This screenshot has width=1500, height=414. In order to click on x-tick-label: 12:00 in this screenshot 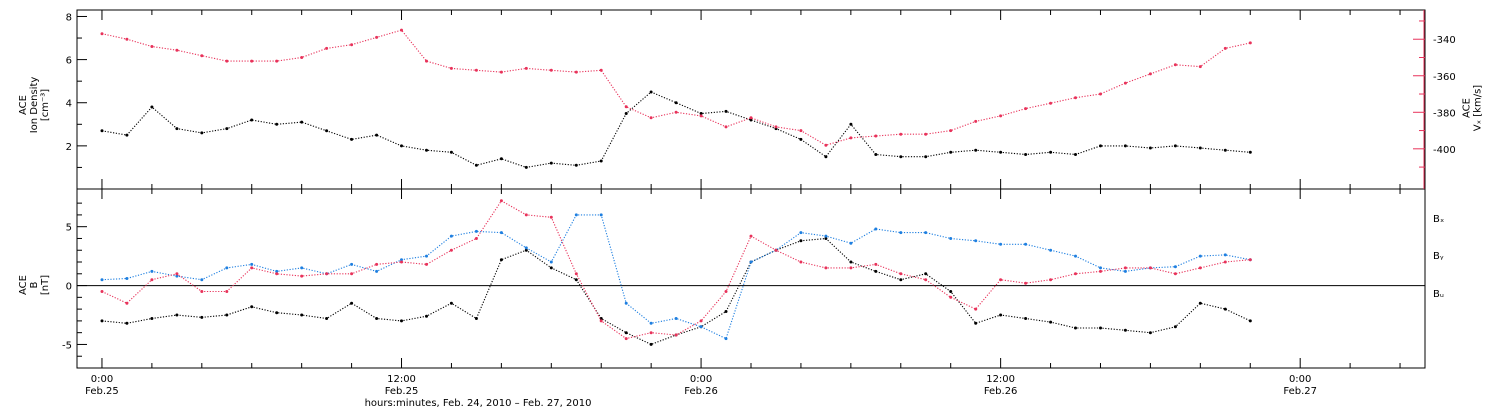, I will do `click(1000, 379)`.